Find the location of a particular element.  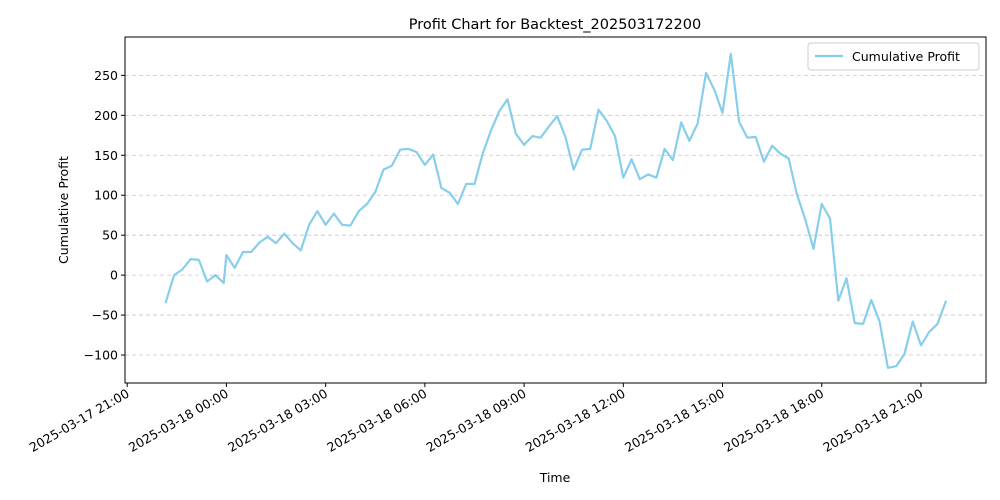

y-tick-label: −100 is located at coordinates (101, 355).